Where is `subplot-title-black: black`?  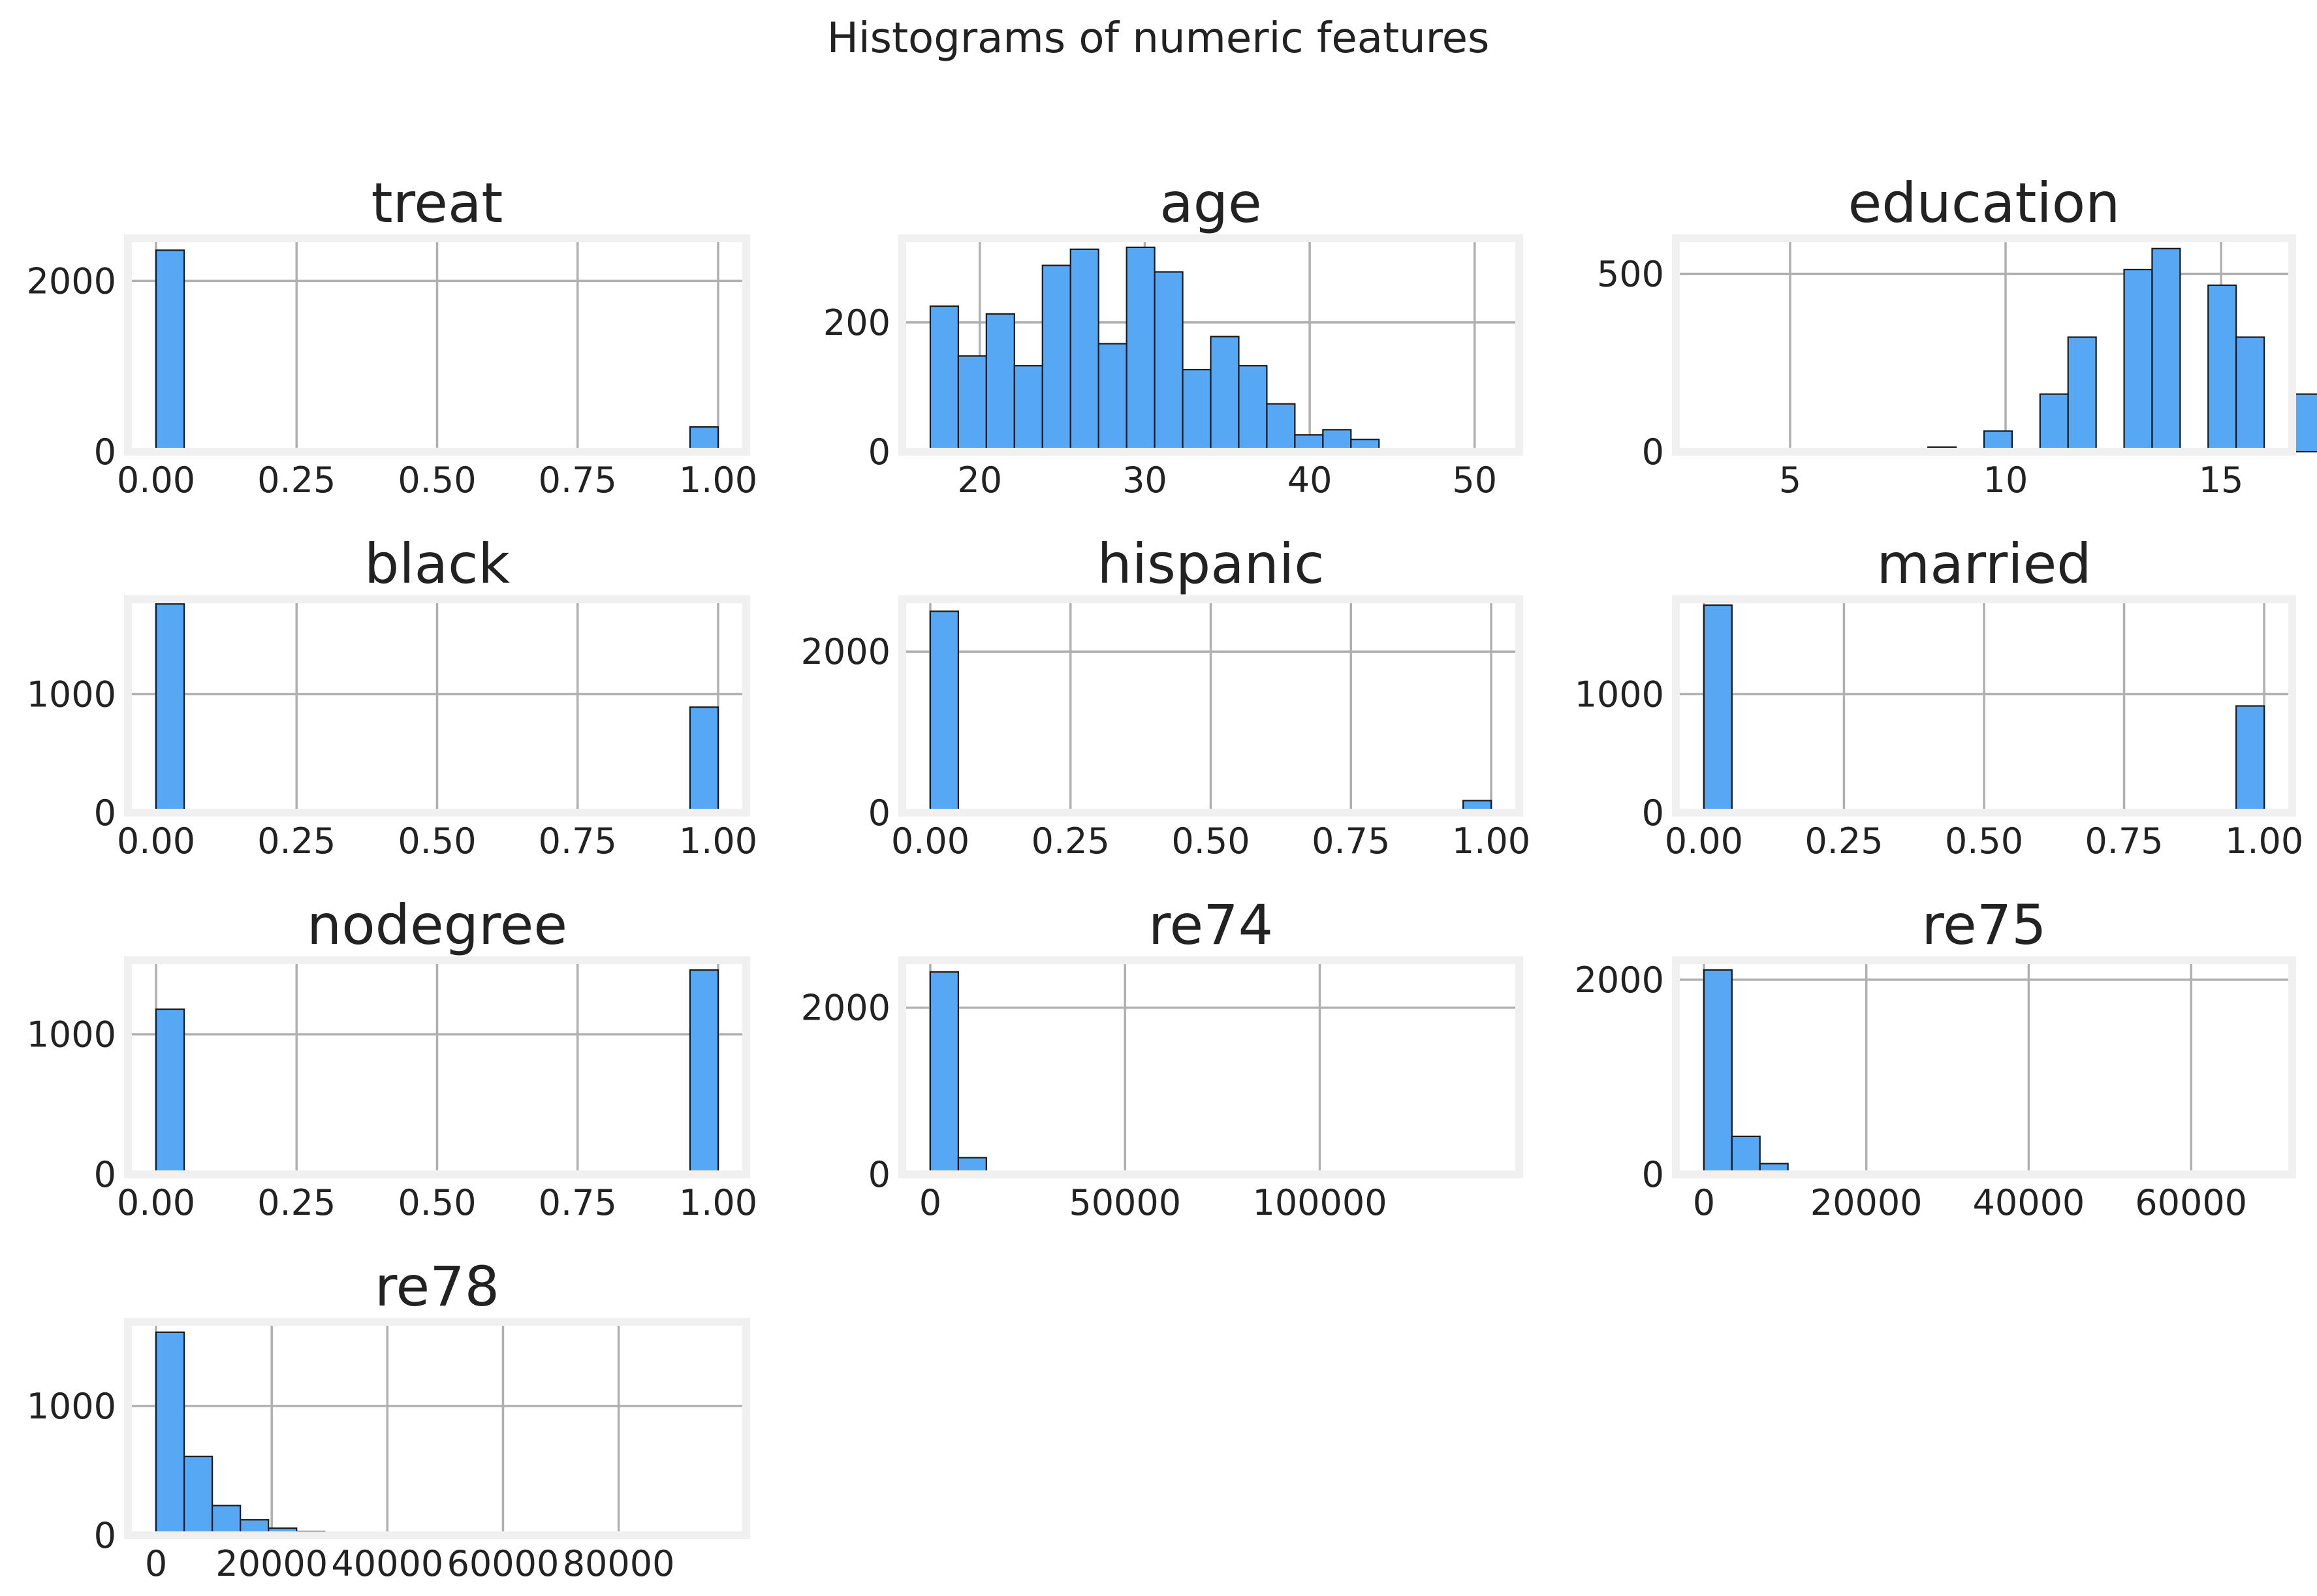
subplot-title-black: black is located at coordinates (437, 564).